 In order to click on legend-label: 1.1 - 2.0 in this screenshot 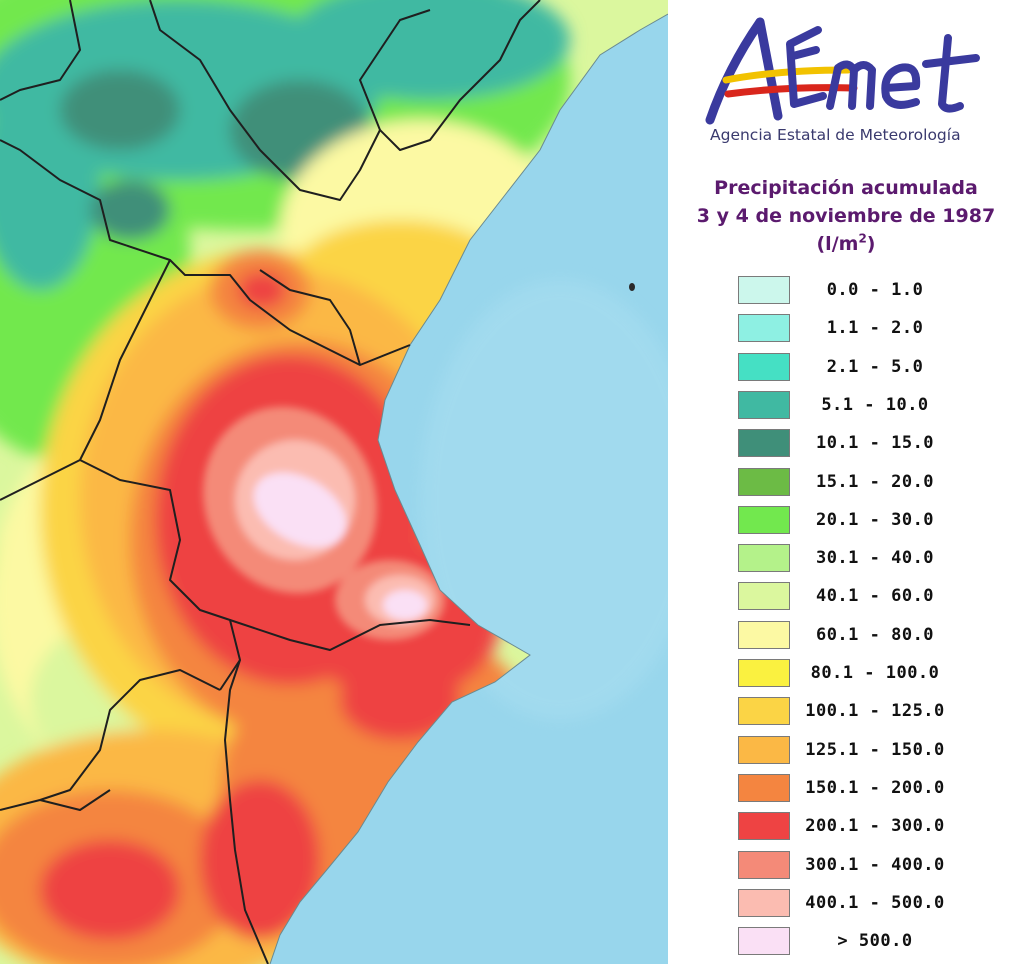, I will do `click(875, 328)`.